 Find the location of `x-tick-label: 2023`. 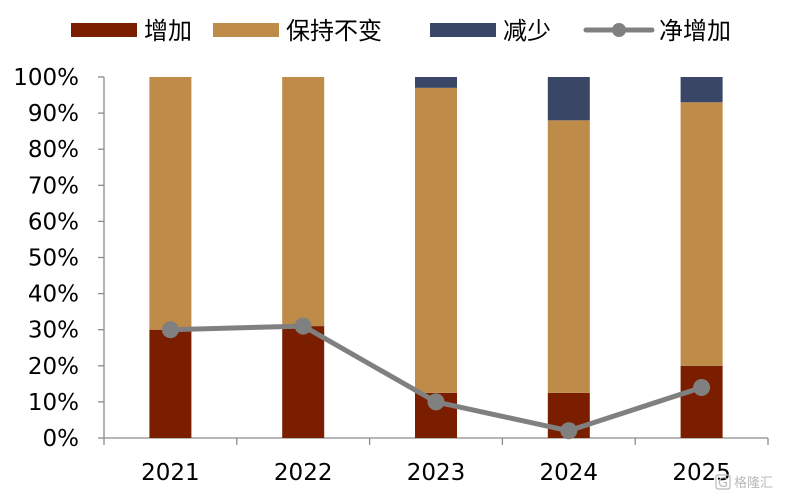

x-tick-label: 2023 is located at coordinates (436, 473).